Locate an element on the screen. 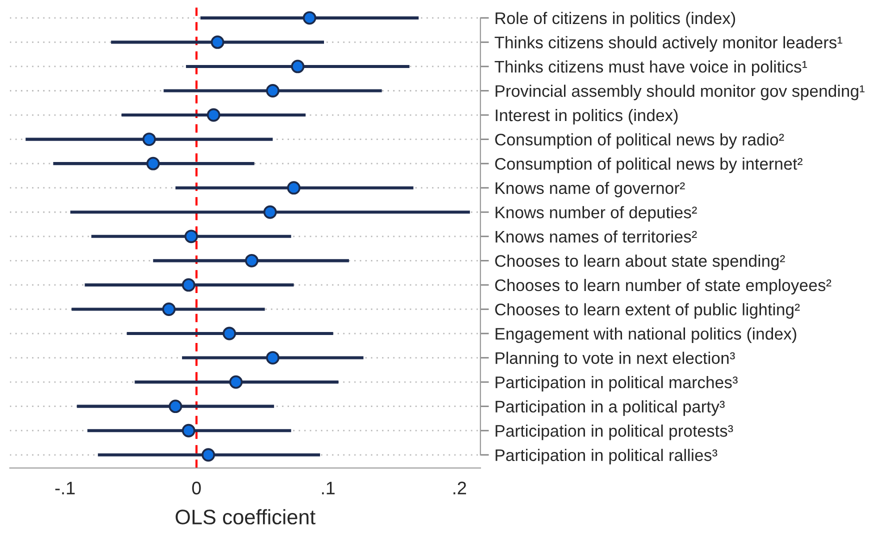 Image resolution: width=893 pixels, height=534 pixels. y-tick-label: Knows names of territories² is located at coordinates (596, 236).